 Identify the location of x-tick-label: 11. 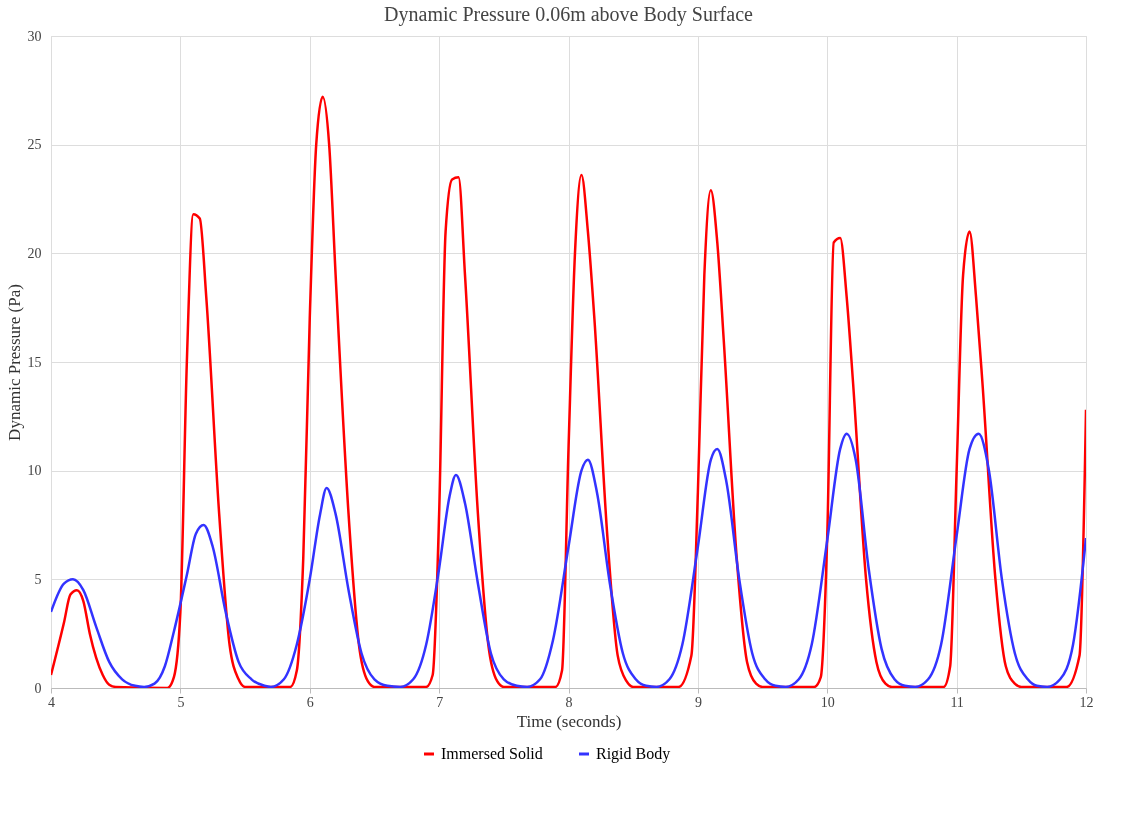
(957, 702).